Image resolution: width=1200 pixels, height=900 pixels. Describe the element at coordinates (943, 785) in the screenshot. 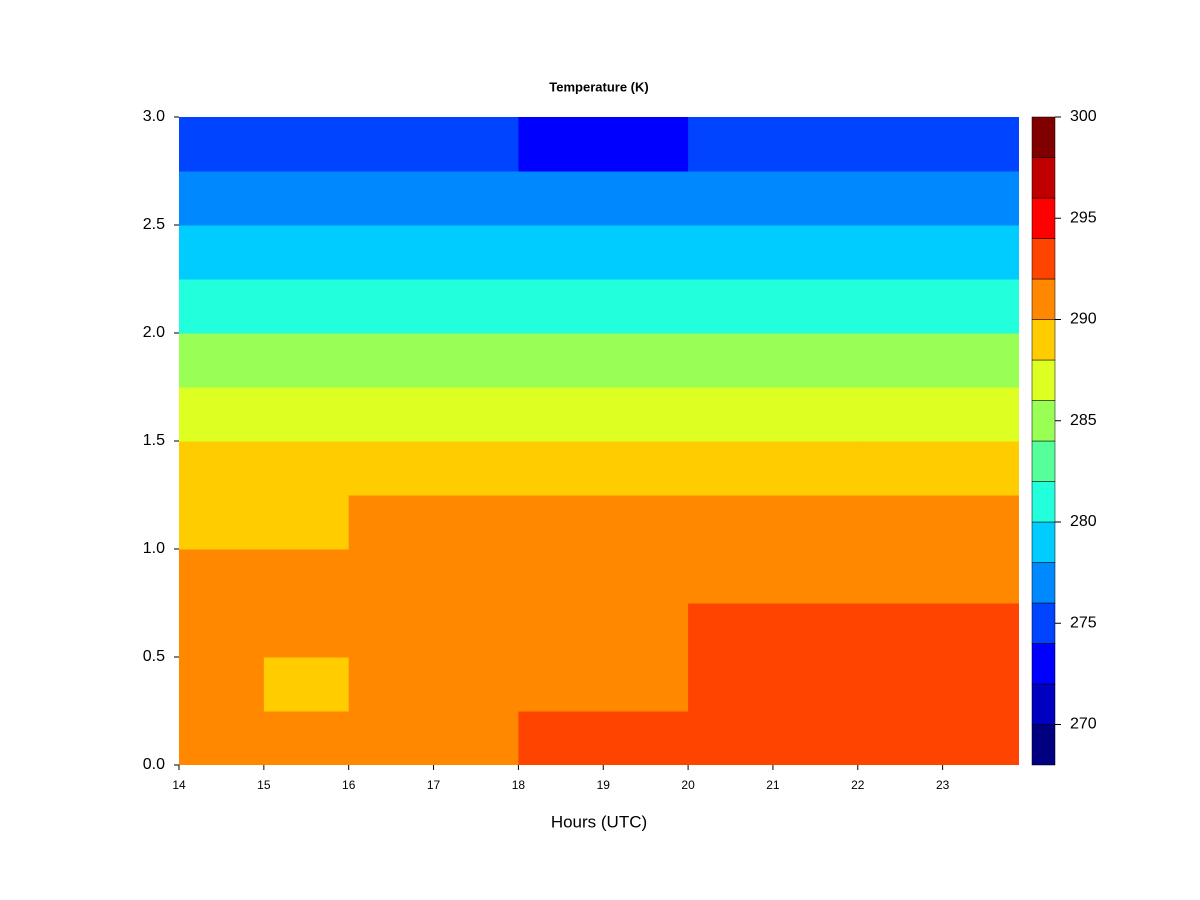

I see `x-tick-label: 23` at that location.